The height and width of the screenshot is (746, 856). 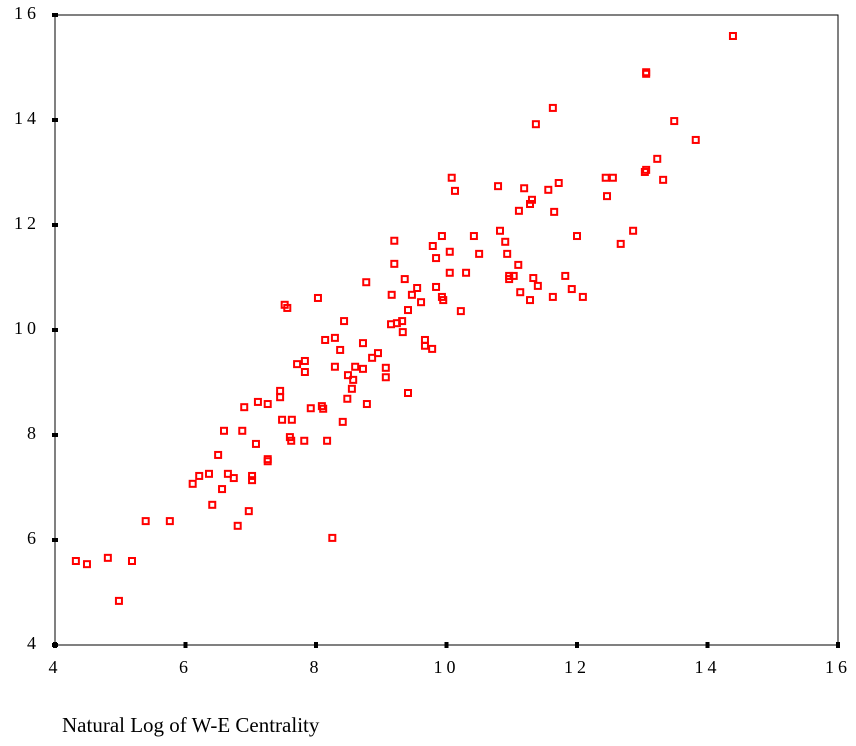 What do you see at coordinates (27, 118) in the screenshot?
I see `y-tick-label: 14` at bounding box center [27, 118].